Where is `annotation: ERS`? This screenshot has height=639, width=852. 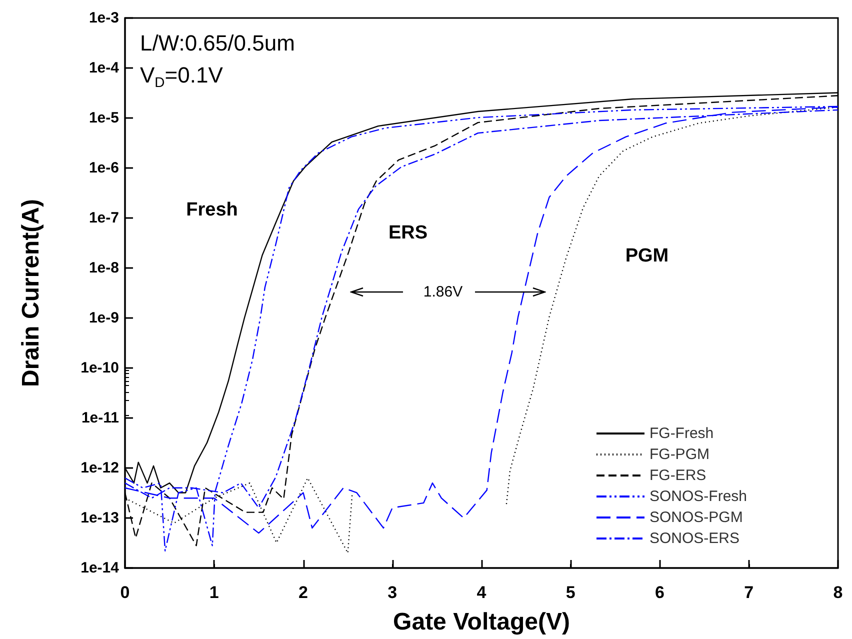
annotation: ERS is located at coordinates (408, 233).